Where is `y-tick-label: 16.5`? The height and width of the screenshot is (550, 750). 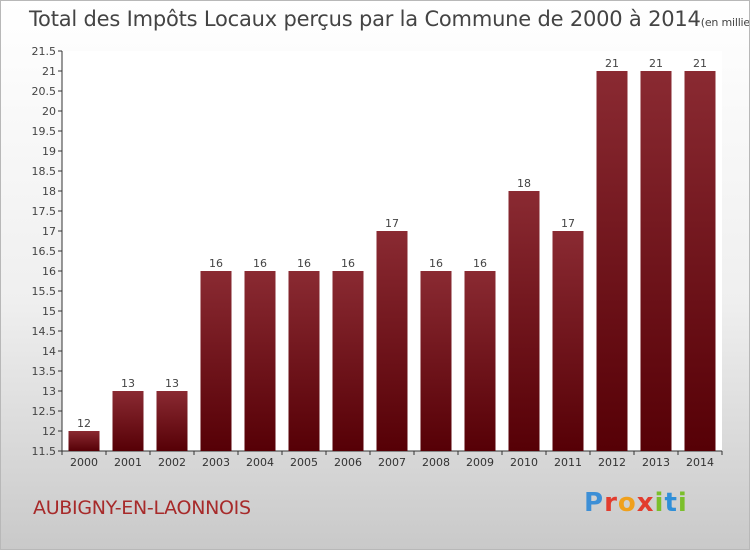 y-tick-label: 16.5 is located at coordinates (44, 251).